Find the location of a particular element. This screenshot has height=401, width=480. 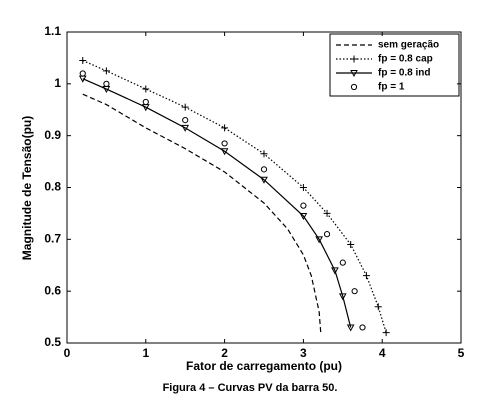

legend-label: fp = 0.8 cap is located at coordinates (405, 59).